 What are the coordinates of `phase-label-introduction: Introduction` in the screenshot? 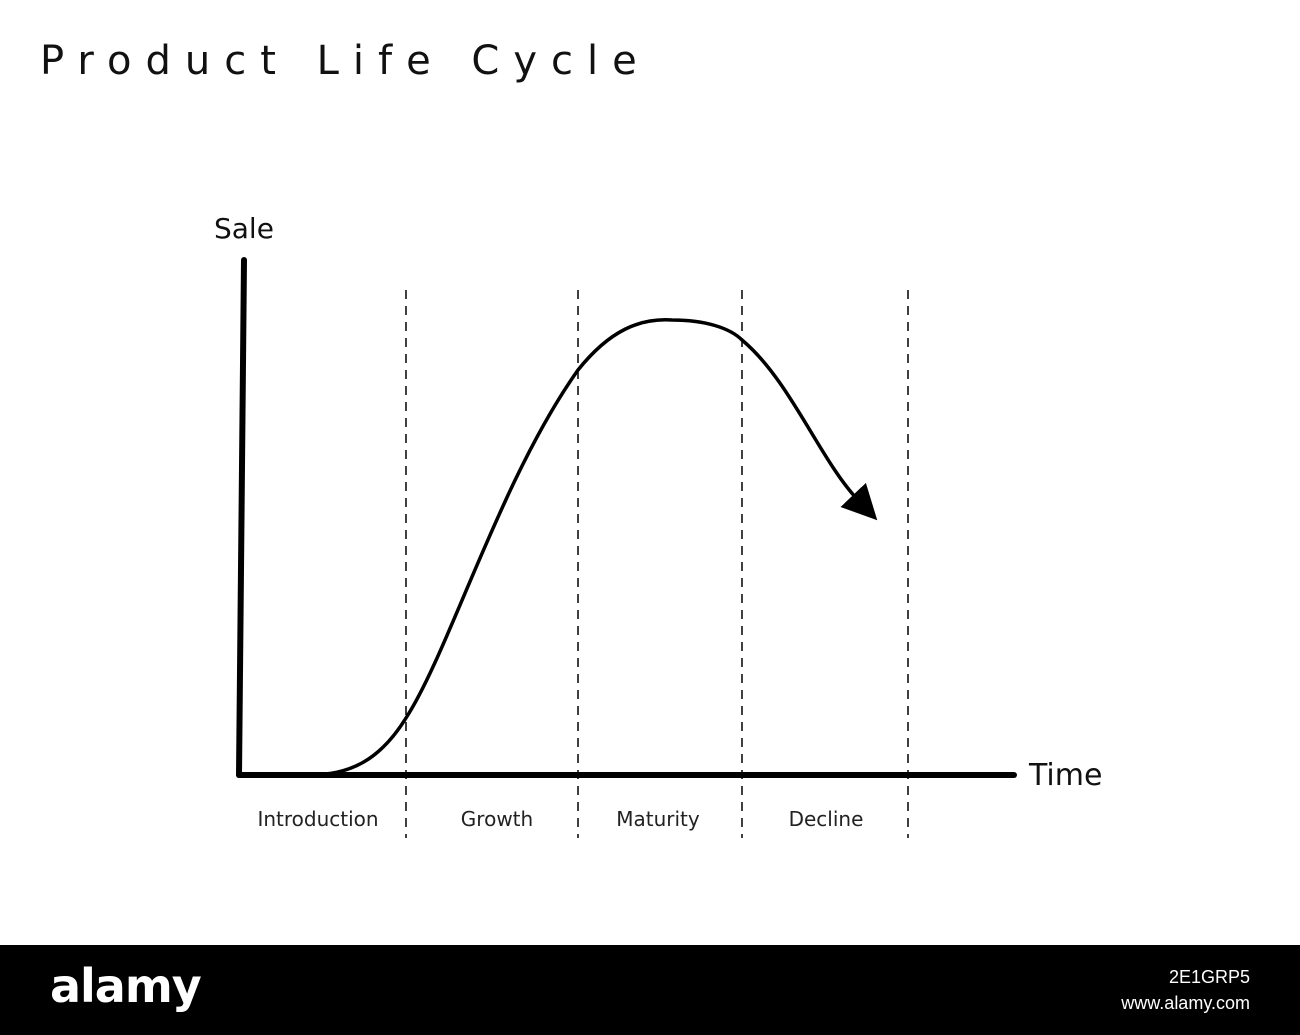 It's located at (317, 819).